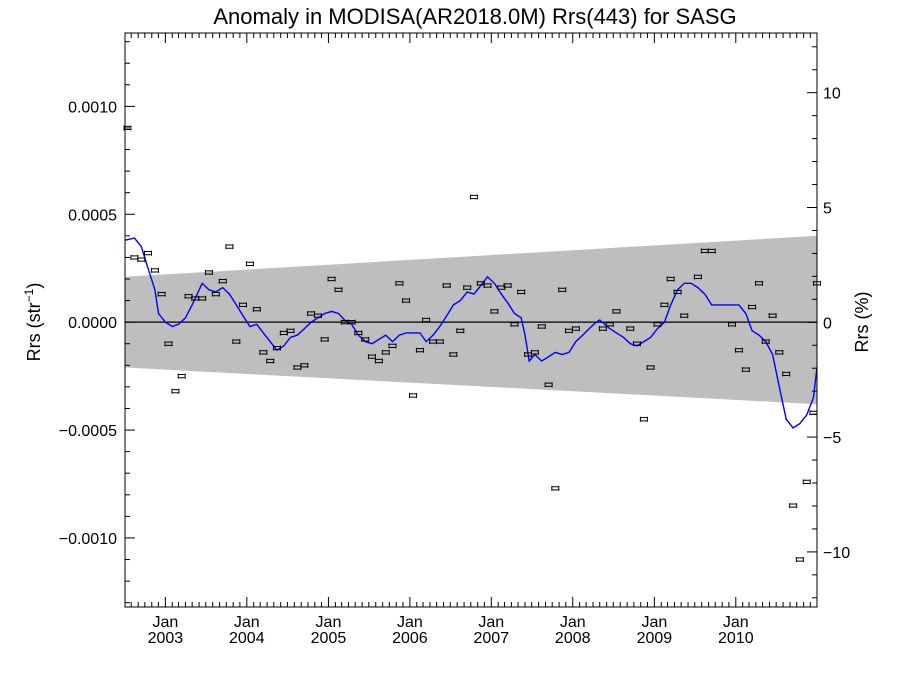  I want to click on x-tick-label-year: 2005, so click(329, 638).